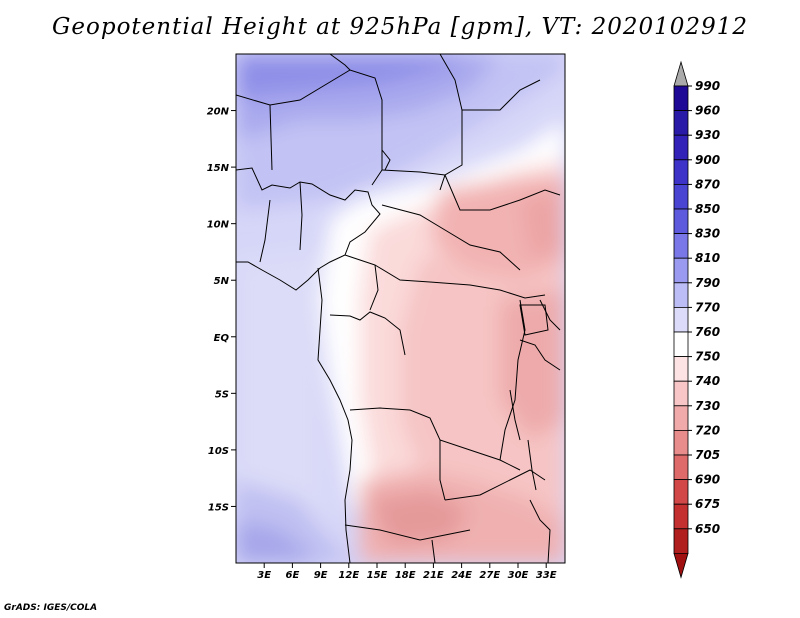 The width and height of the screenshot is (800, 618). Describe the element at coordinates (377, 575) in the screenshot. I see `lon-tick-label: 15E` at that location.